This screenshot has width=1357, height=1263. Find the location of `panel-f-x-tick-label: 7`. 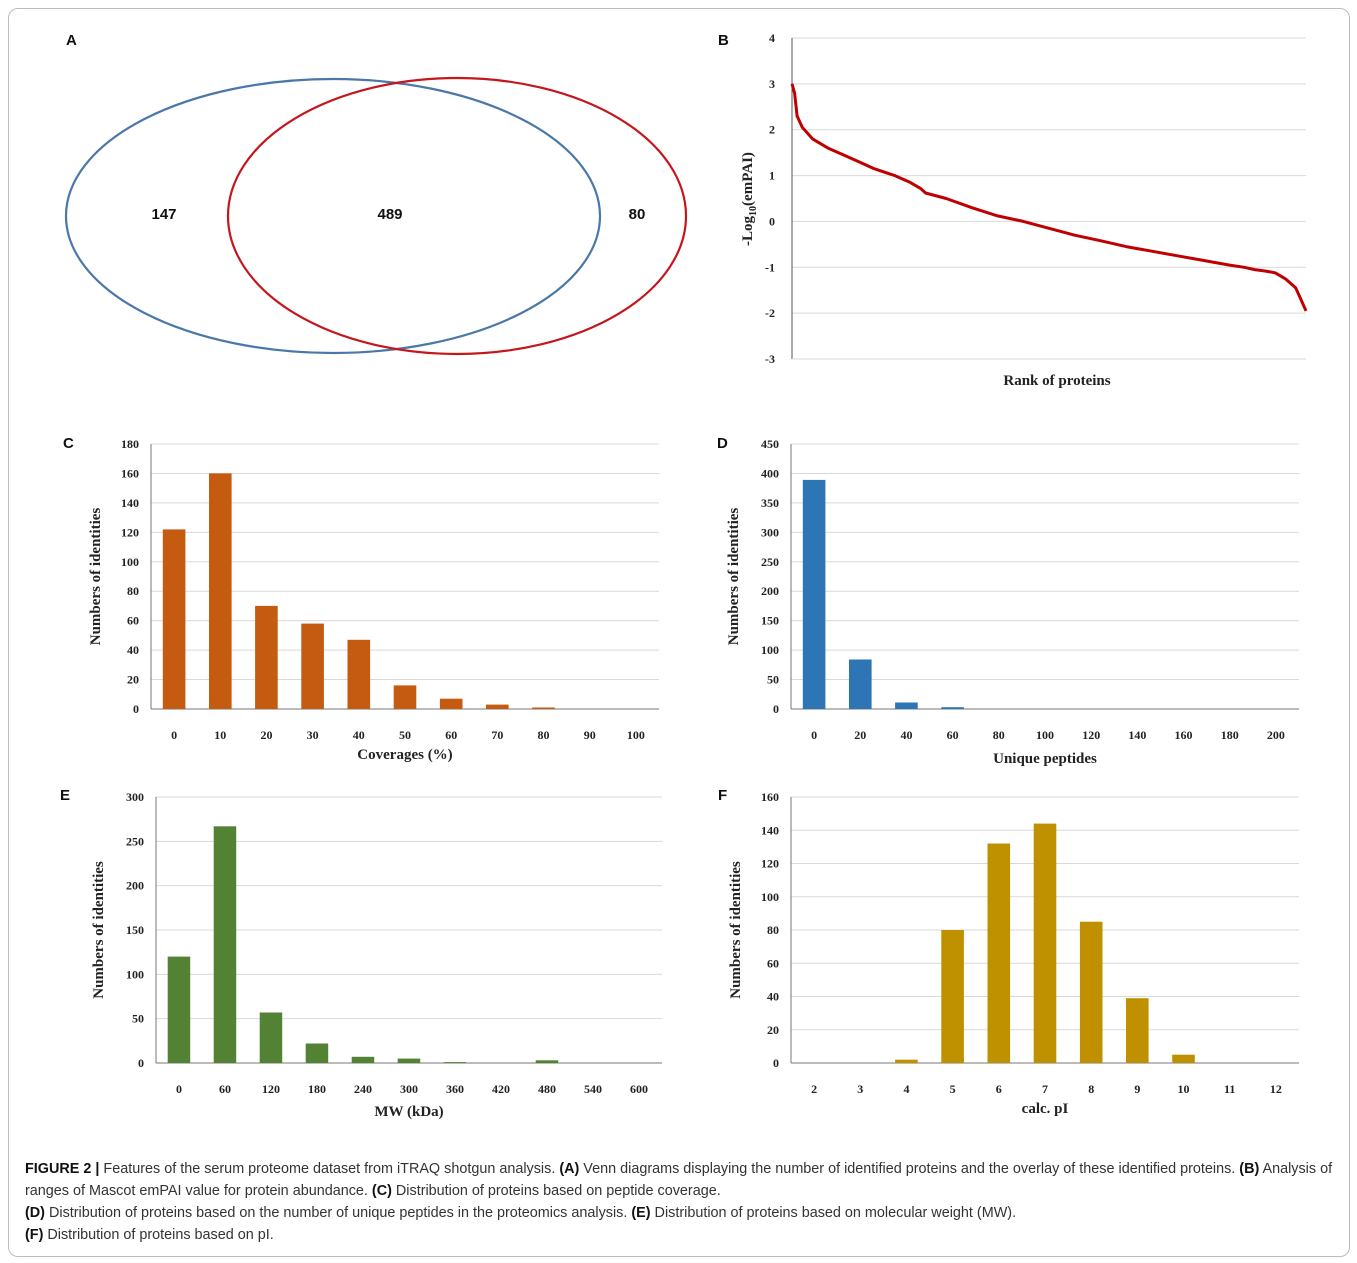

panel-f-x-tick-label: 7 is located at coordinates (1045, 1089).